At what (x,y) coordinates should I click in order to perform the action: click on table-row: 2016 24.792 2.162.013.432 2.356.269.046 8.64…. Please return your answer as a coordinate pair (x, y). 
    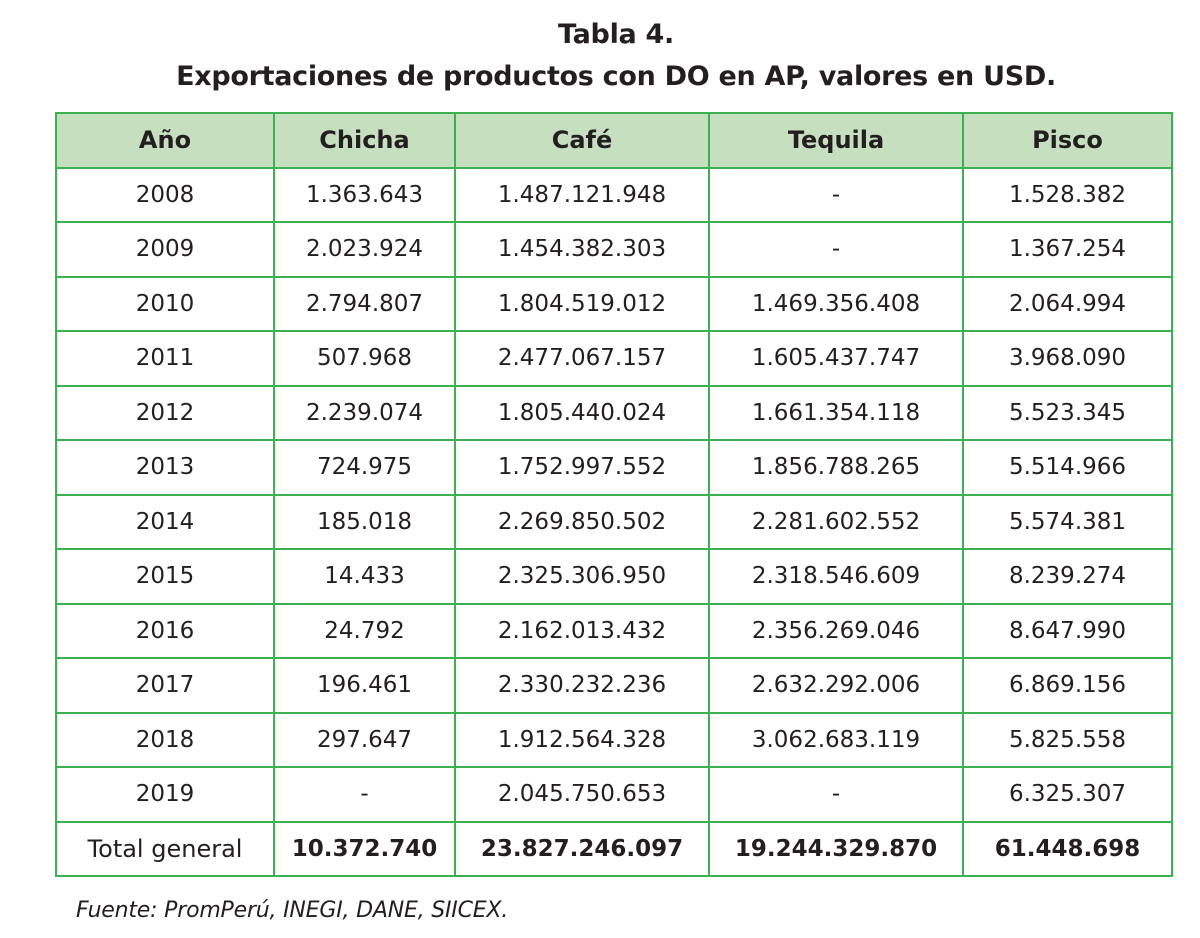
    Looking at the image, I should click on (614, 630).